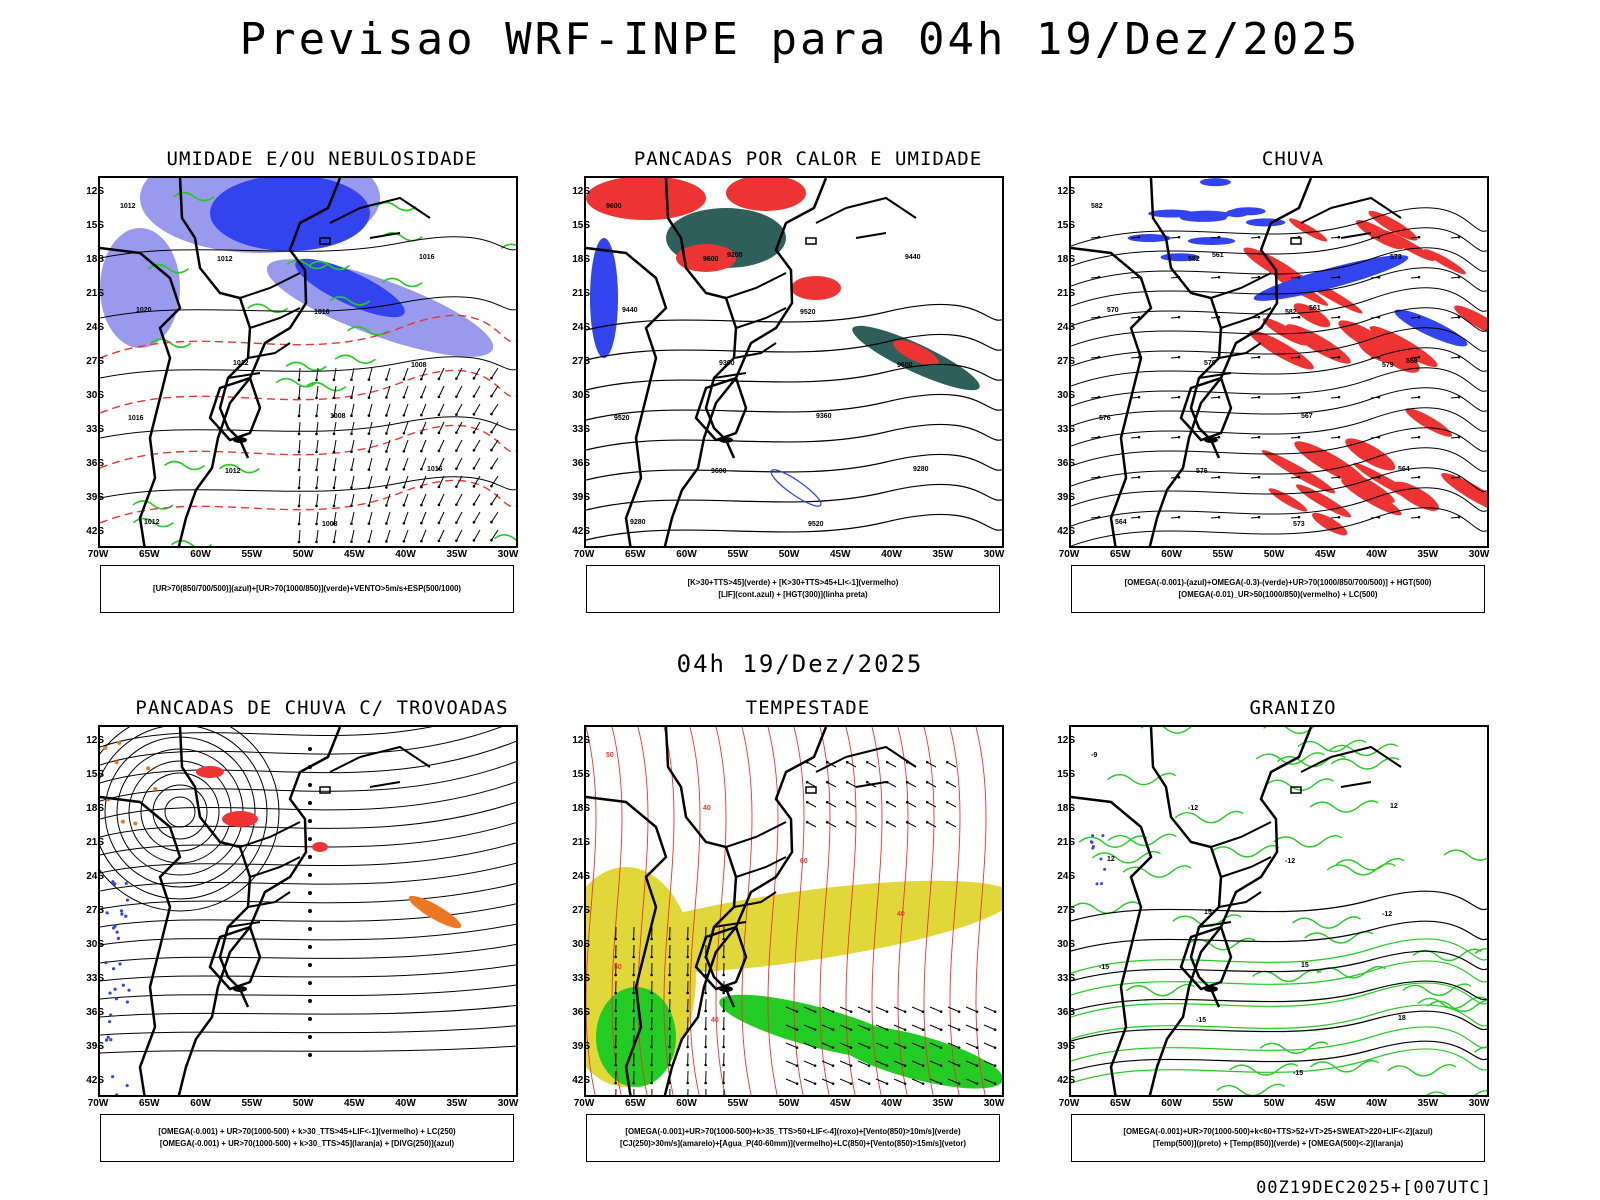  I want to click on contour-label: 9280, so click(921, 469).